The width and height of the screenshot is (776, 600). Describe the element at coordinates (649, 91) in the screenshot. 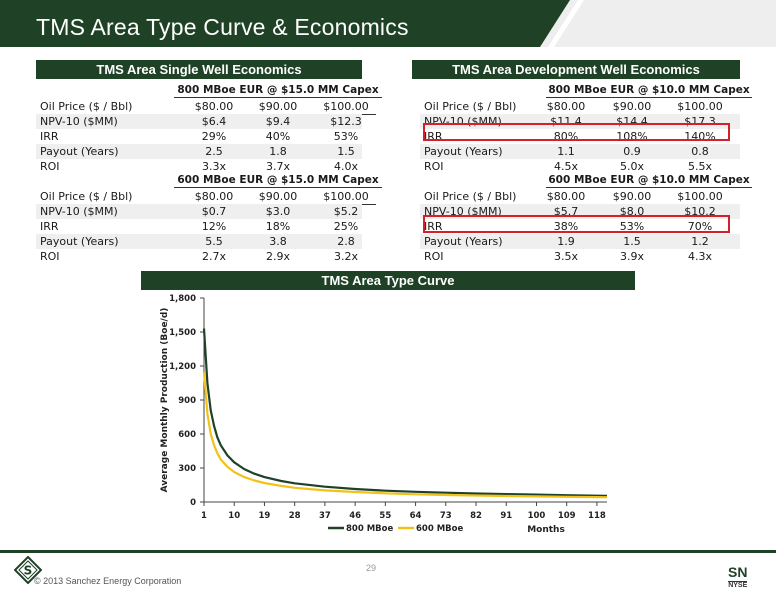

I see `table-caption: 800 MBoe EUR @ $10.0 MM Capex` at that location.